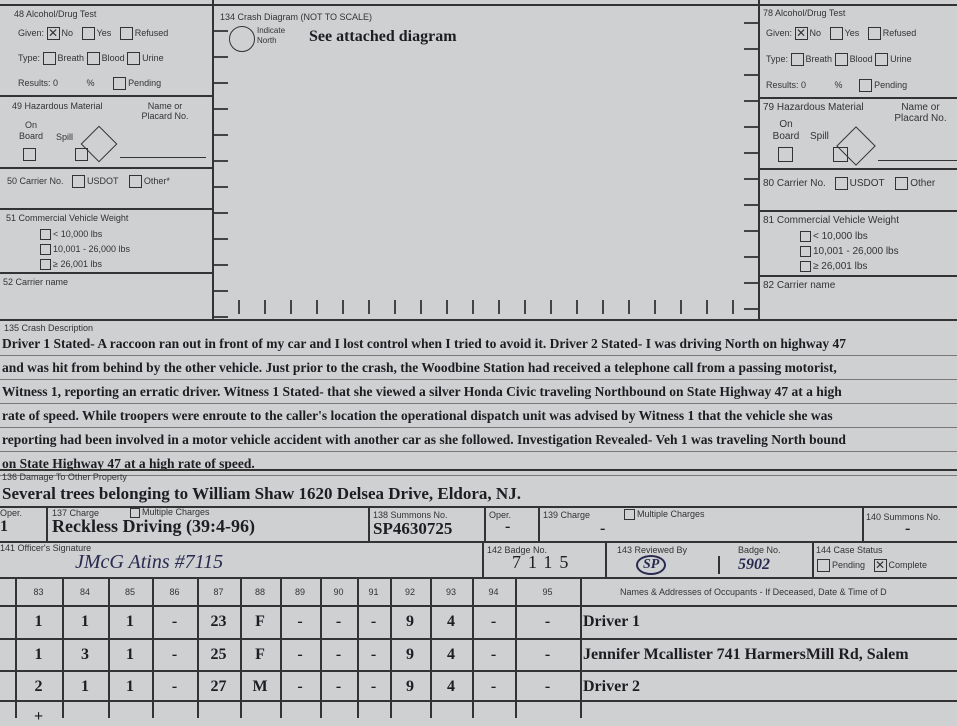 The height and width of the screenshot is (726, 957). I want to click on column-header: 83, so click(38, 592).